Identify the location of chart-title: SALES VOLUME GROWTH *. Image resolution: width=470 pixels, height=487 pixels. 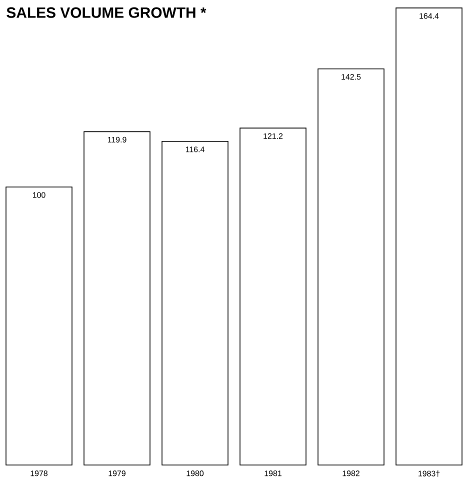
(106, 12).